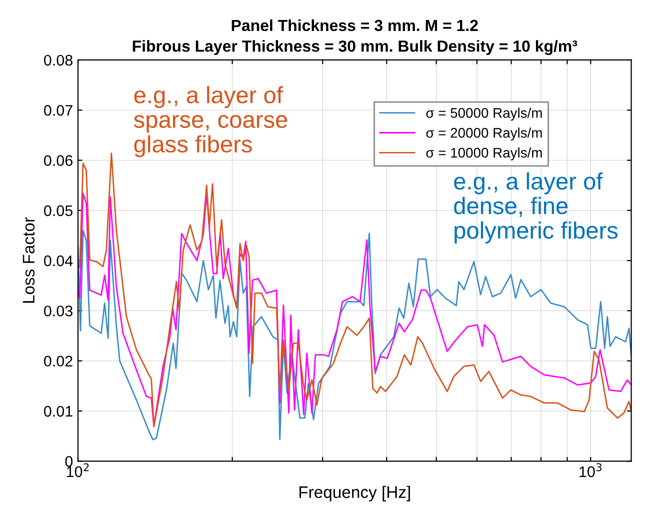 This screenshot has height=517, width=661. I want to click on x-tick-label: 10$^{3}$, so click(591, 470).